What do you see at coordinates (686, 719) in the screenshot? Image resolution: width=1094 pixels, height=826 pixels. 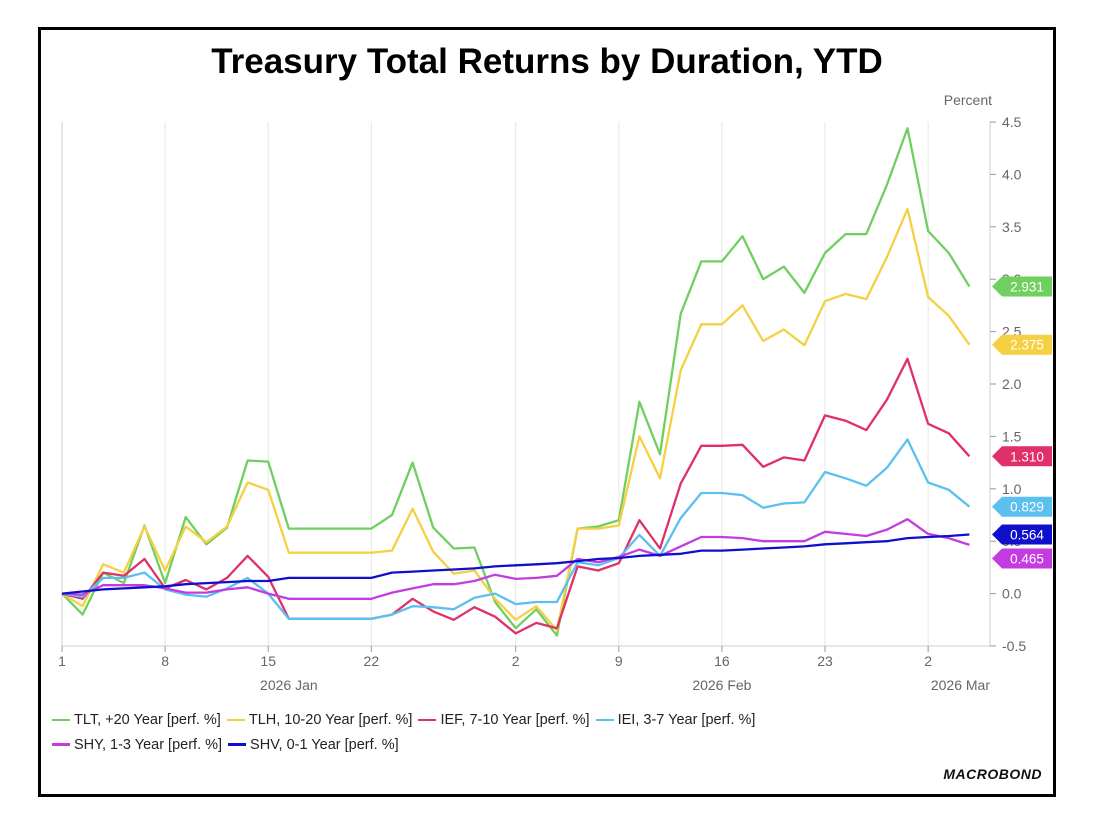 I see `legend-label-3: IEI, 3-7 Year [perf. %]` at bounding box center [686, 719].